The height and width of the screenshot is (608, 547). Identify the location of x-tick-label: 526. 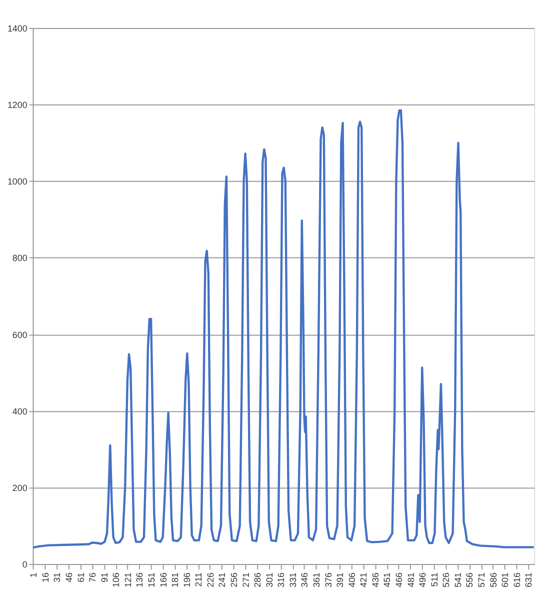
(446, 580).